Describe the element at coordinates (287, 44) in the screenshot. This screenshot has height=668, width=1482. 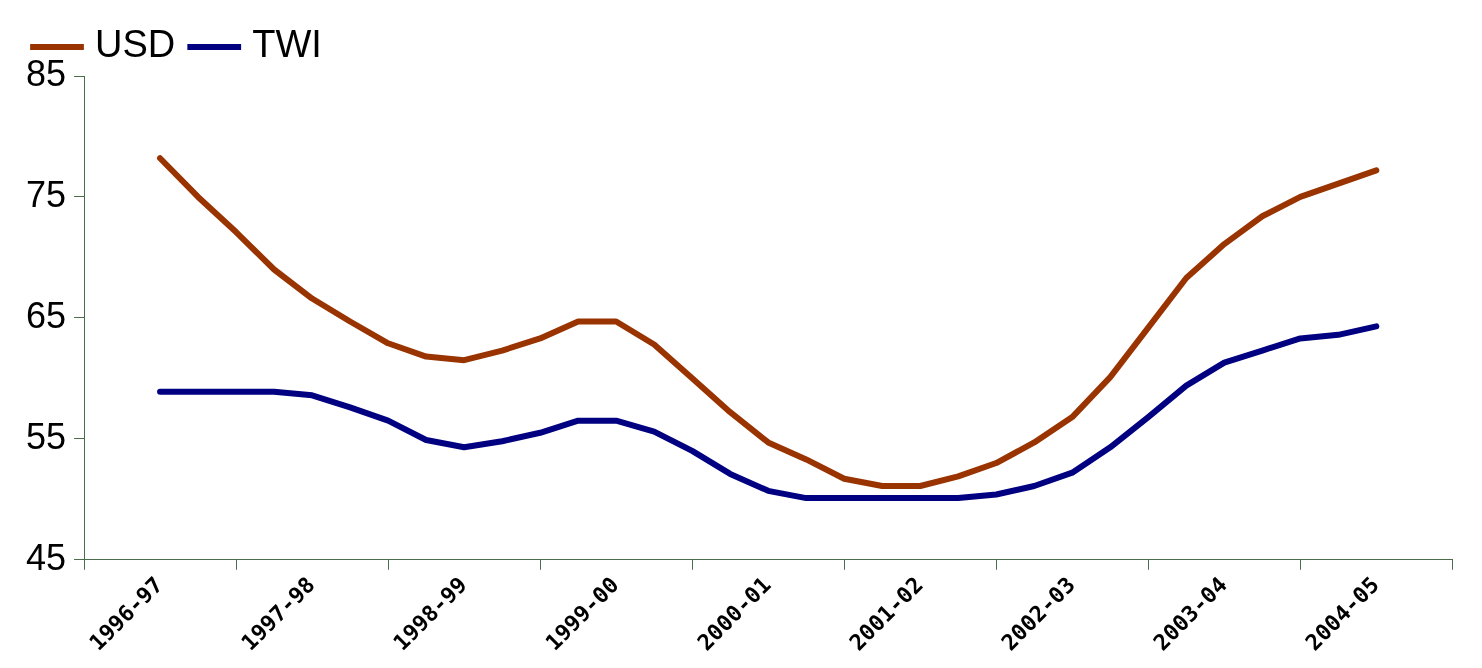
I see `legend-label: TWI` at that location.